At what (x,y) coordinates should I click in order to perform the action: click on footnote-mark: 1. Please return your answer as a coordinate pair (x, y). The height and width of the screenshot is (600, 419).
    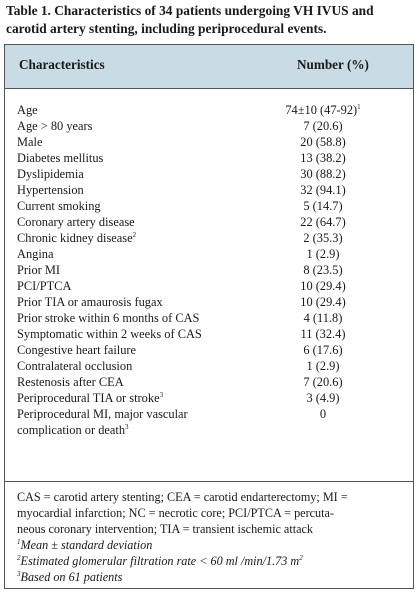
    Looking at the image, I should click on (19, 542).